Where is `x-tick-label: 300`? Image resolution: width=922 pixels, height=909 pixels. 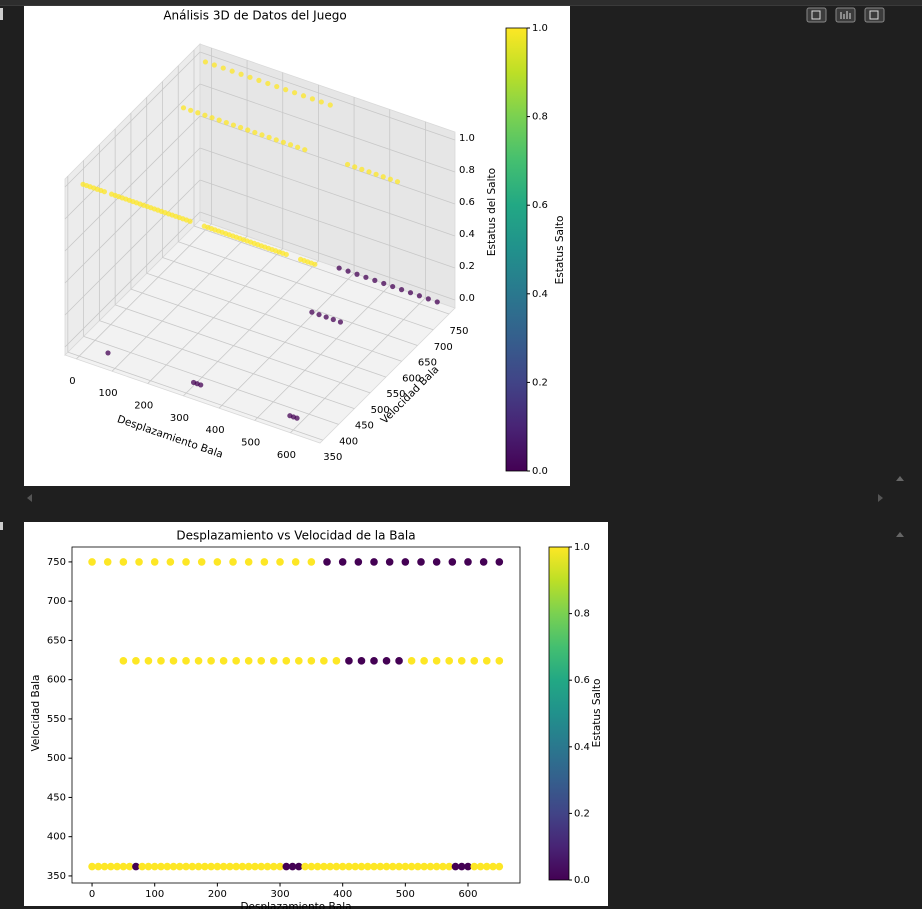
x-tick-label: 300 is located at coordinates (279, 894).